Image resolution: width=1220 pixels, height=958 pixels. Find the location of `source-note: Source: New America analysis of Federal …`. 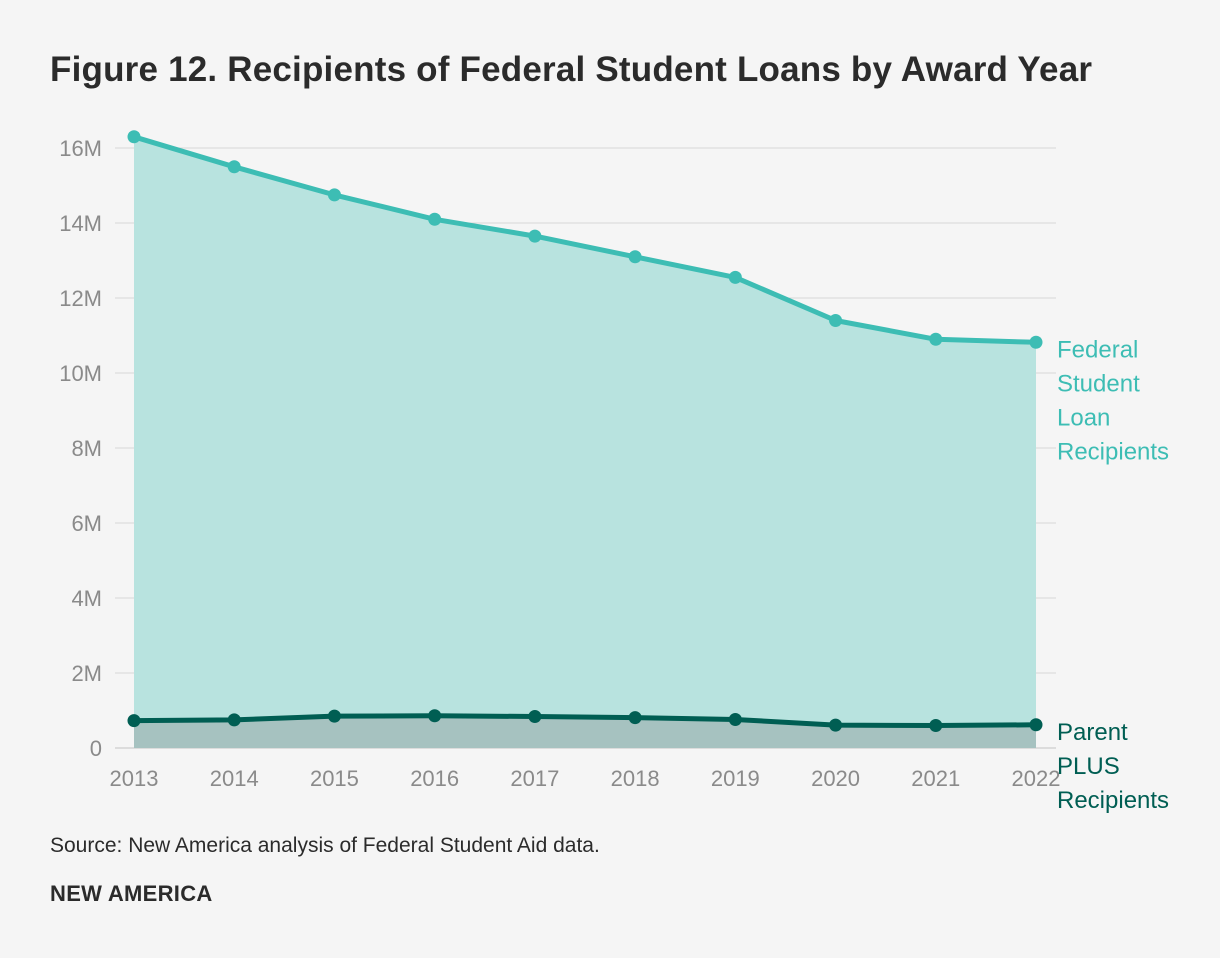

source-note: Source: New America analysis of Federal … is located at coordinates (325, 845).